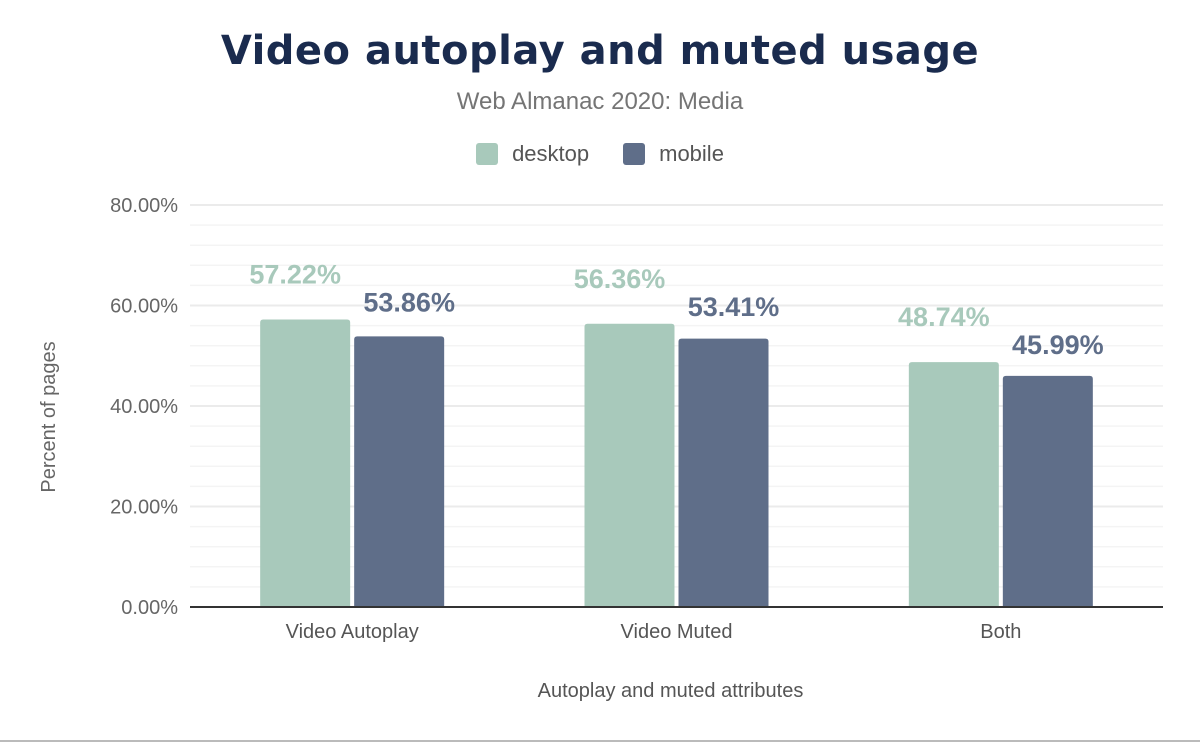 This screenshot has width=1200, height=742. Describe the element at coordinates (49, 416) in the screenshot. I see `y-axis-title: Percent of pages` at that location.